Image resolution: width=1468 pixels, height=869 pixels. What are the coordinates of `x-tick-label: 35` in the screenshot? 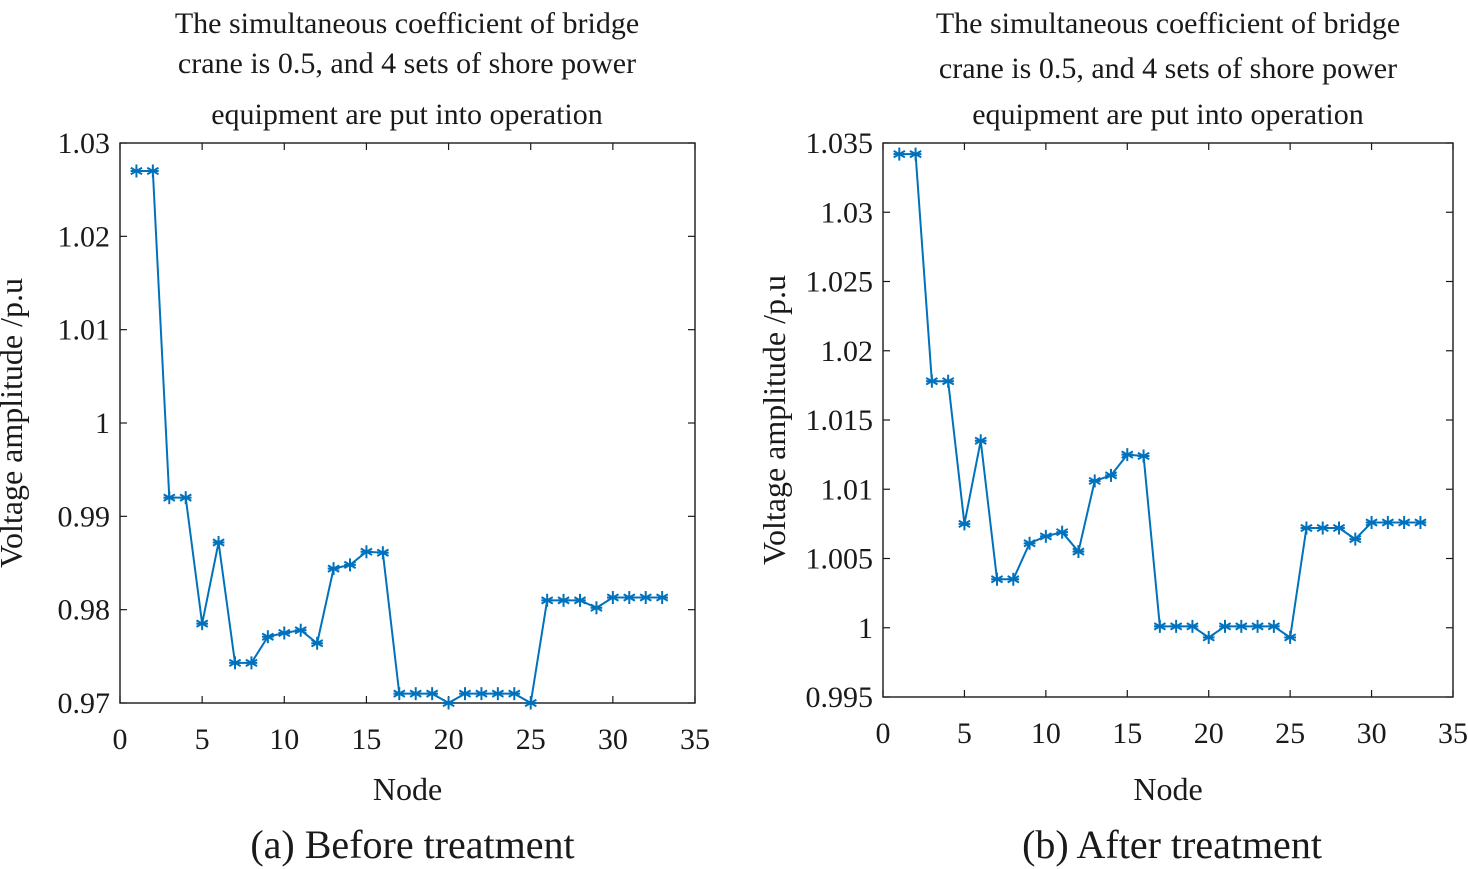 It's located at (695, 739).